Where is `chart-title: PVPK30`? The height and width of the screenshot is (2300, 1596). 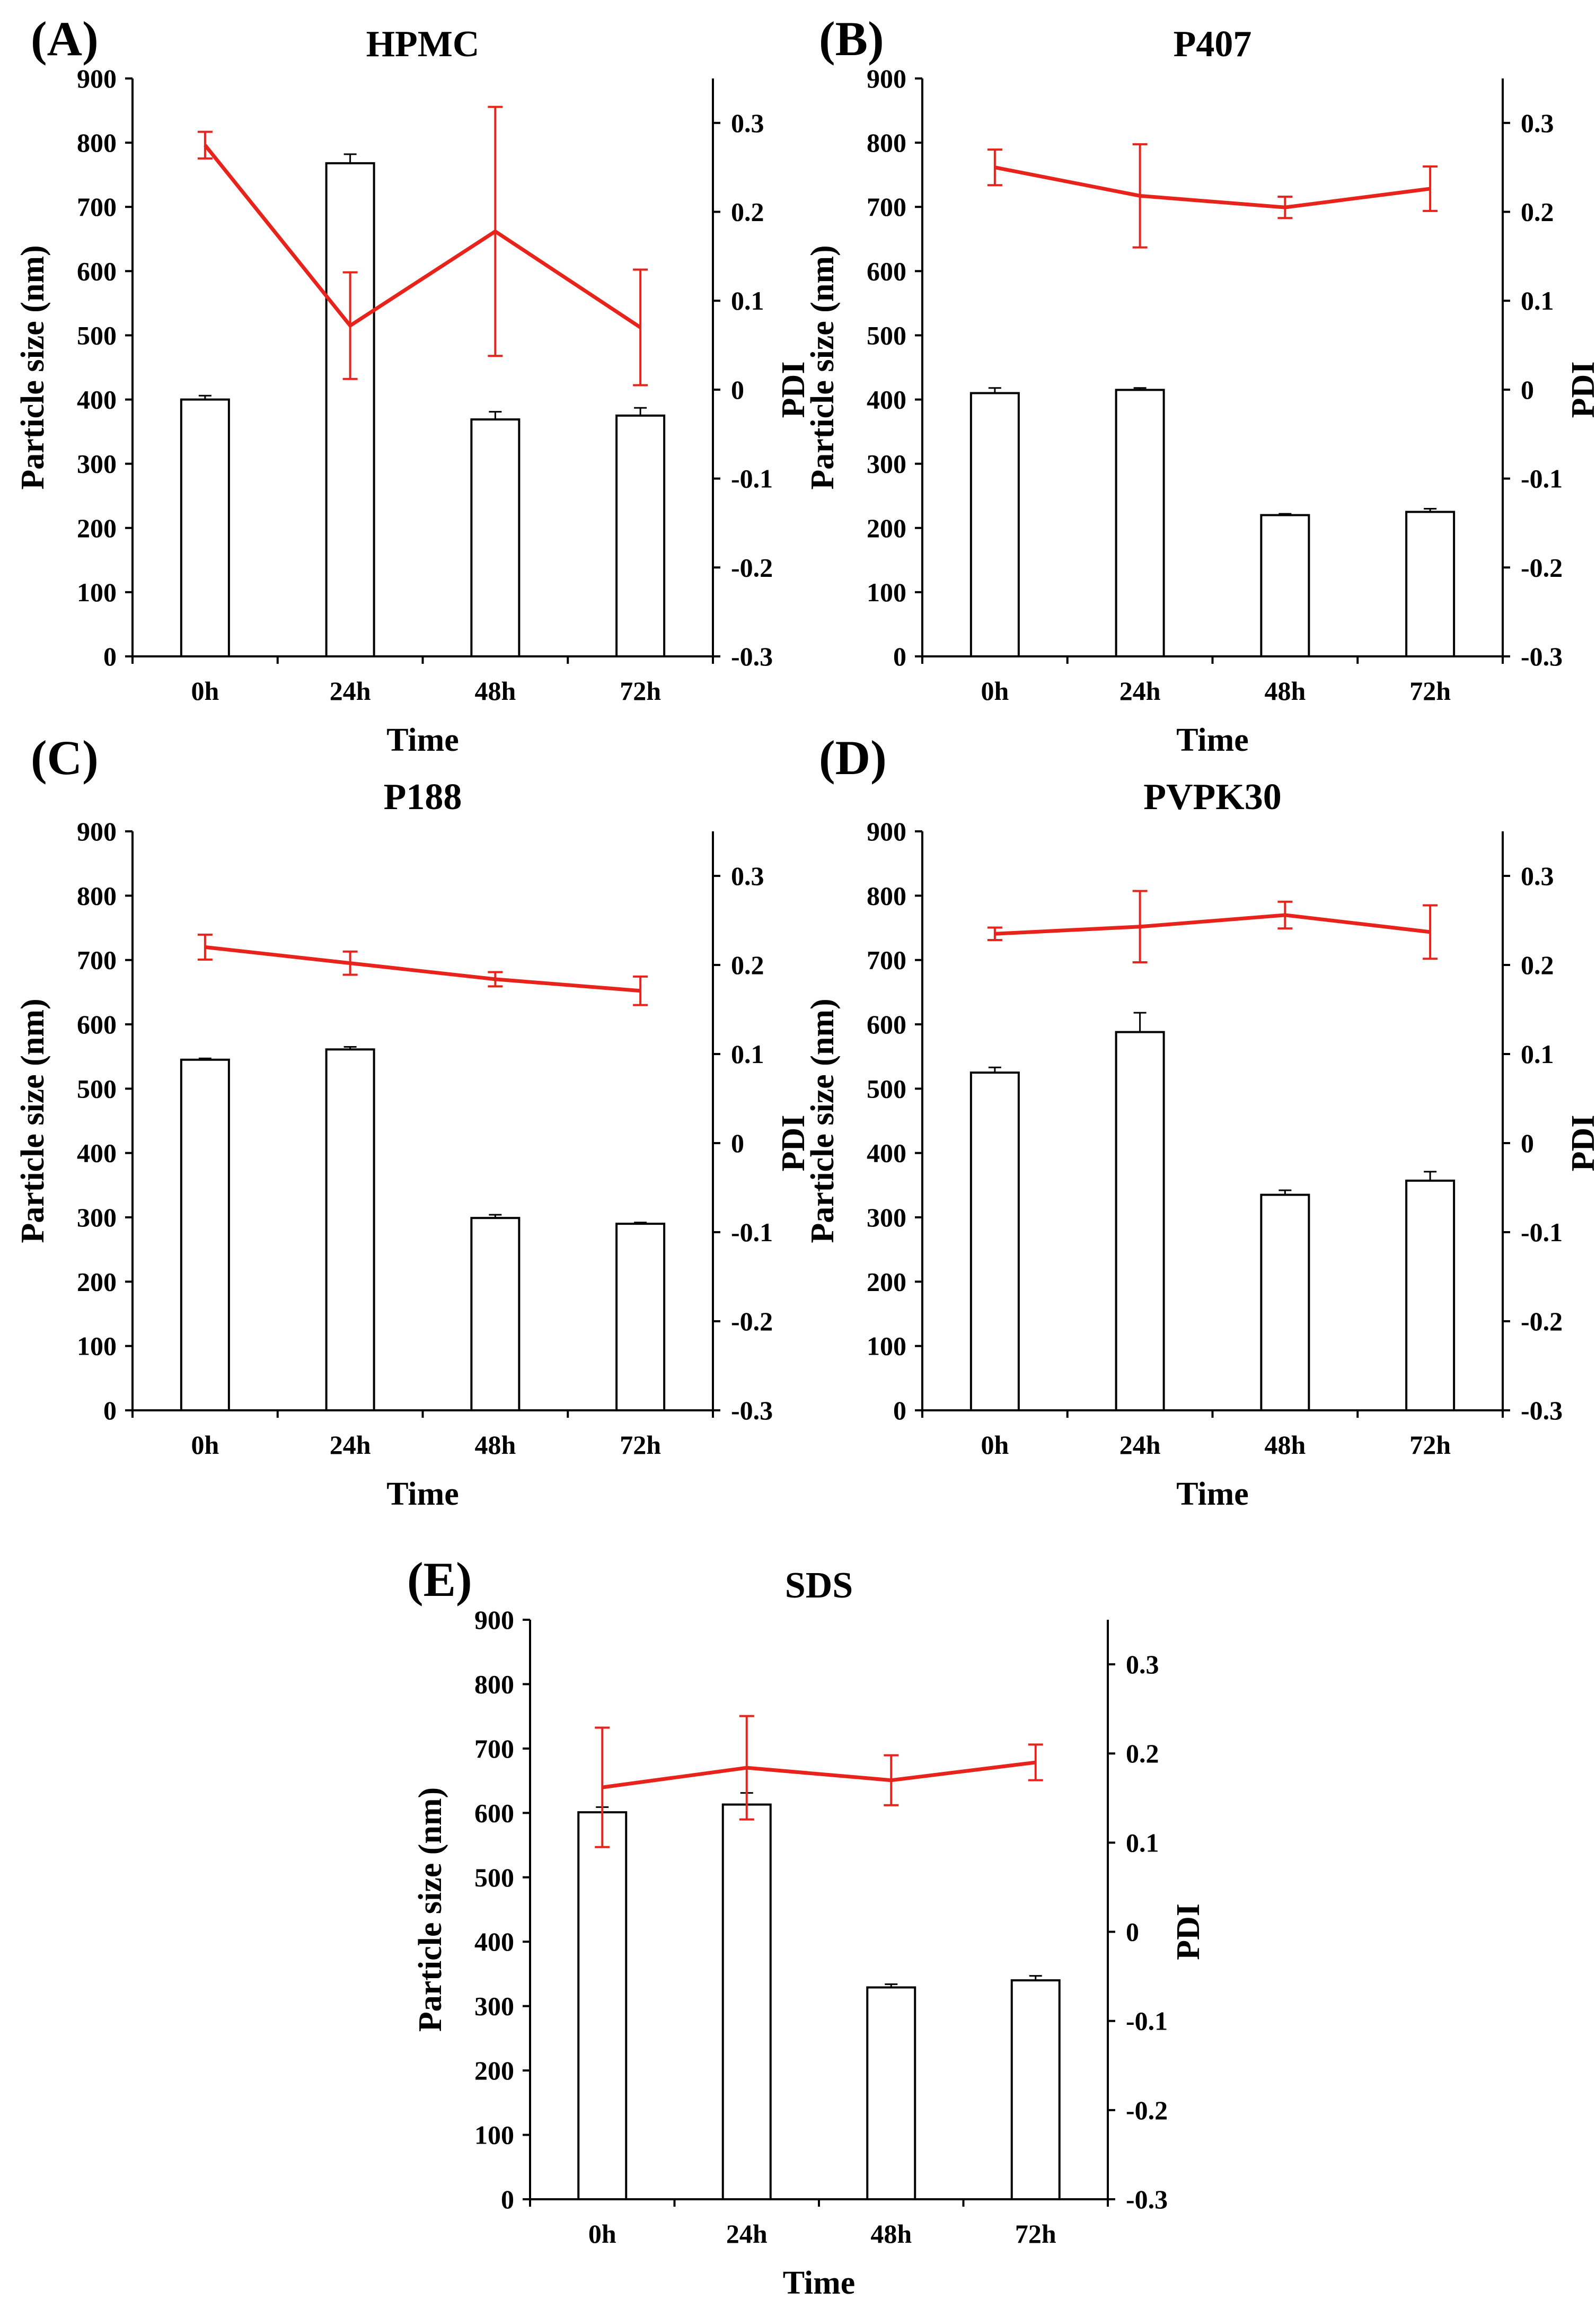 chart-title: PVPK30 is located at coordinates (1212, 797).